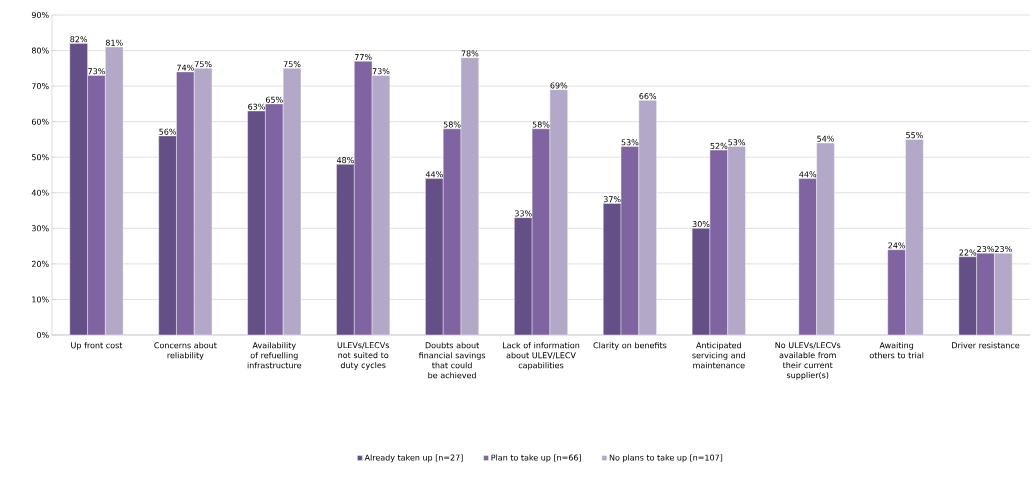  I want to click on x-tick-label: Availability of refuelling infrastructure, so click(274, 355).